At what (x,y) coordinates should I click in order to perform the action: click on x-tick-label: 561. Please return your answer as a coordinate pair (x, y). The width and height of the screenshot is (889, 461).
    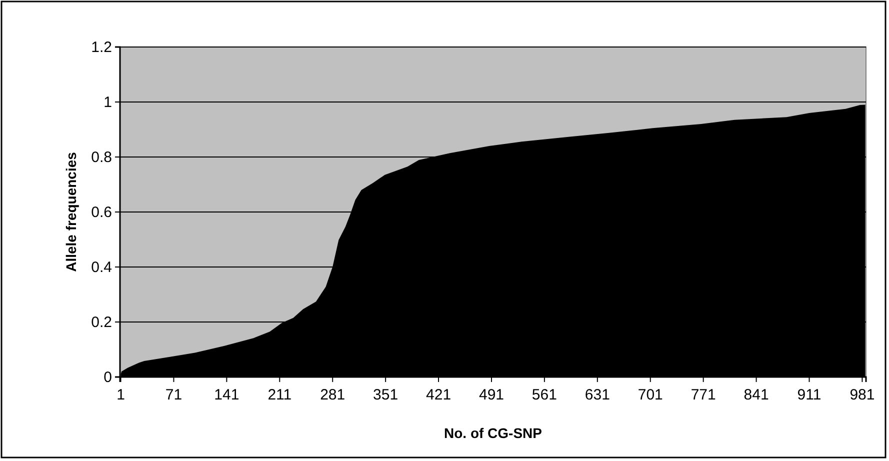
    Looking at the image, I should click on (544, 395).